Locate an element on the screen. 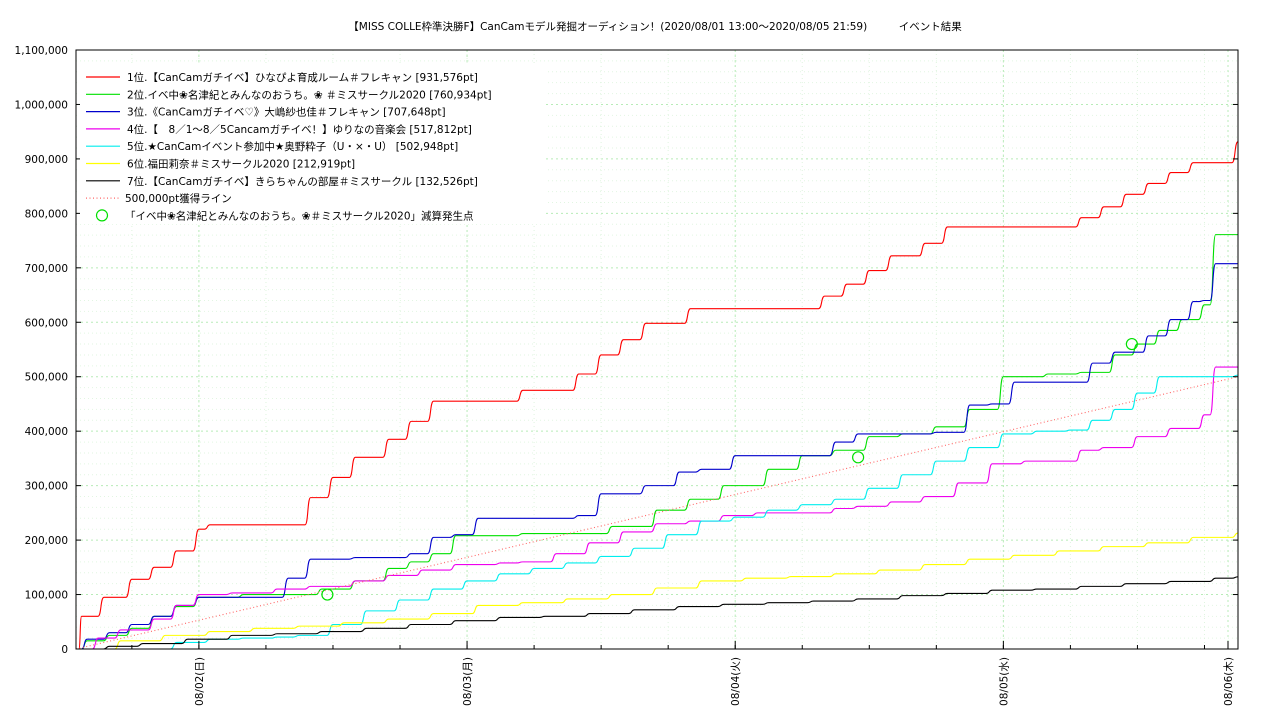  legend-label: 6位.福田莉奈＃ミスサークル2020 [212,919pt] is located at coordinates (241, 164).